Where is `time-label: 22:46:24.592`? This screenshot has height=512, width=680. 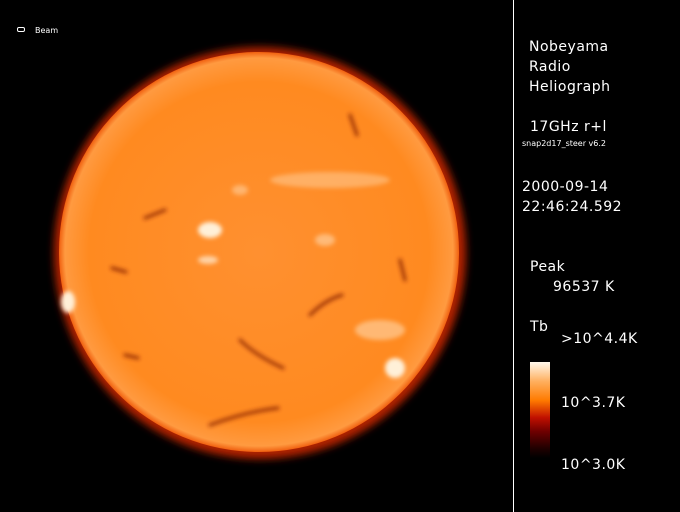
time-label: 22:46:24.592 is located at coordinates (572, 207).